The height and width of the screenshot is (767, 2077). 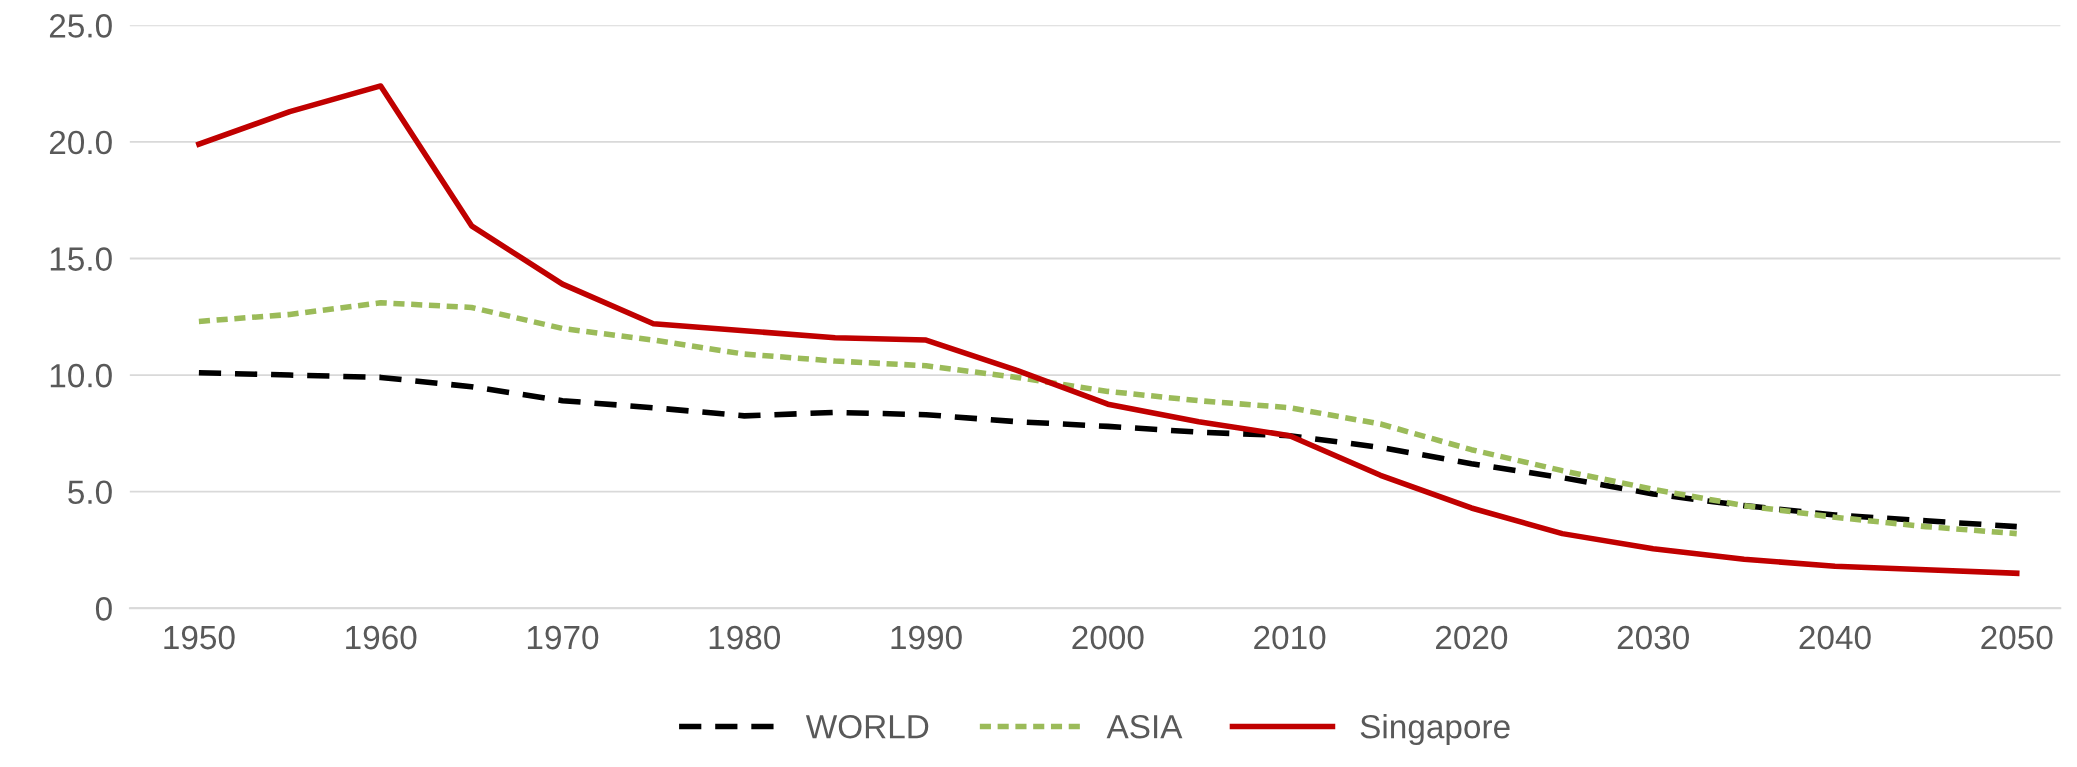 I want to click on x-tick-label: 1970, so click(x=563, y=637).